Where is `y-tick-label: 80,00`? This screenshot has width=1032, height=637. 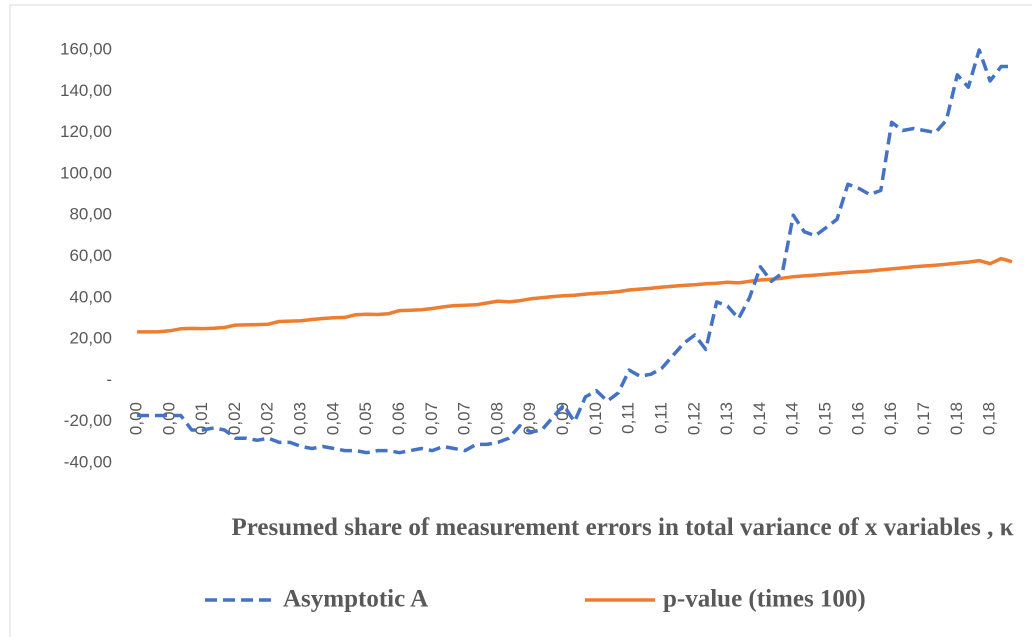 y-tick-label: 80,00 is located at coordinates (90, 214).